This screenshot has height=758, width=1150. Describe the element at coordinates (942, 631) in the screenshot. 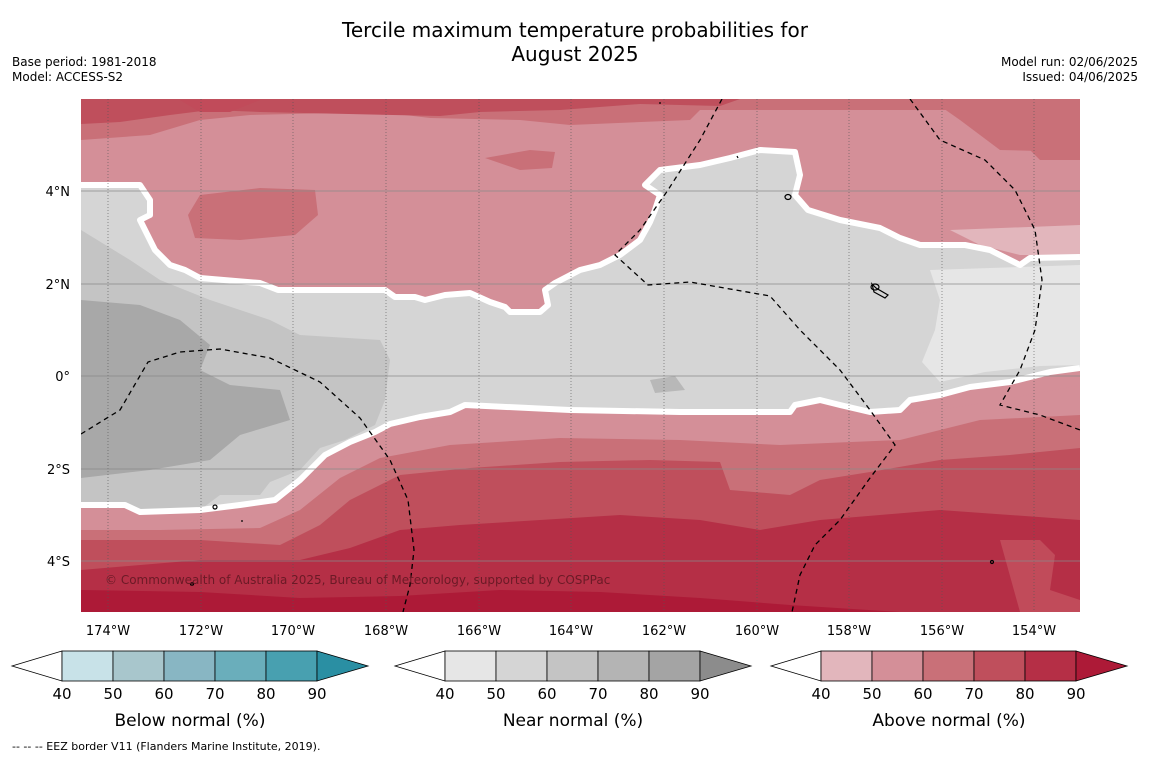

I see `lon-label: 156°W` at that location.